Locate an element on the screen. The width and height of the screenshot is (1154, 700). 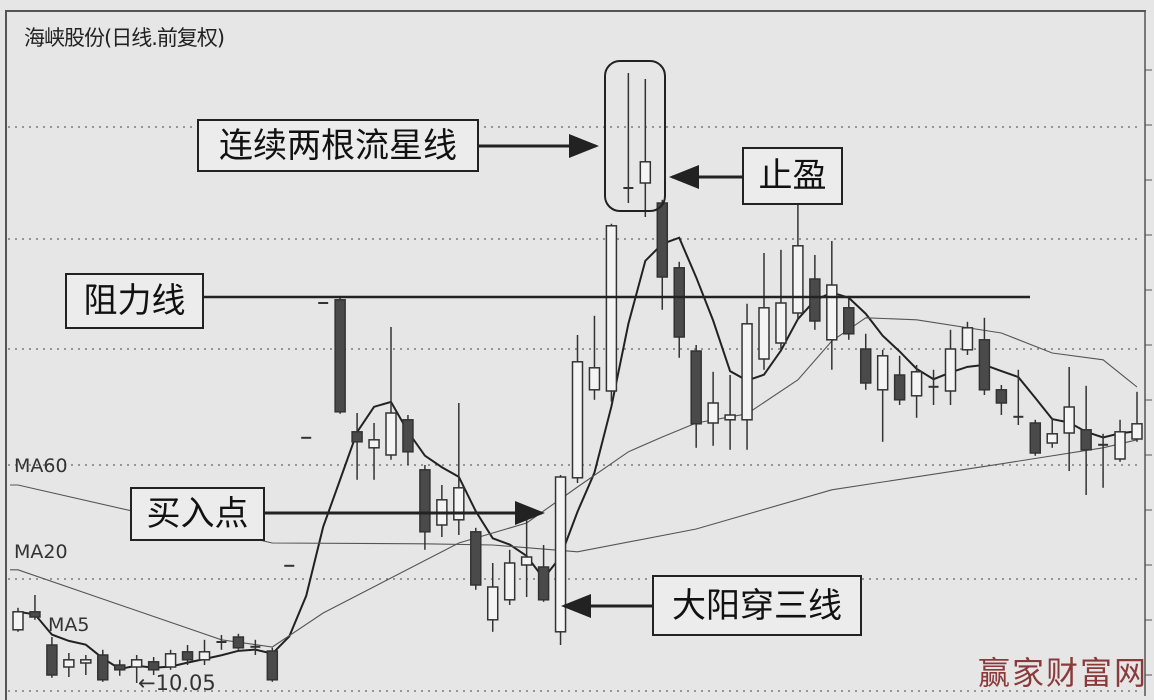
take-profit-callout: 止盈 is located at coordinates (792, 176).